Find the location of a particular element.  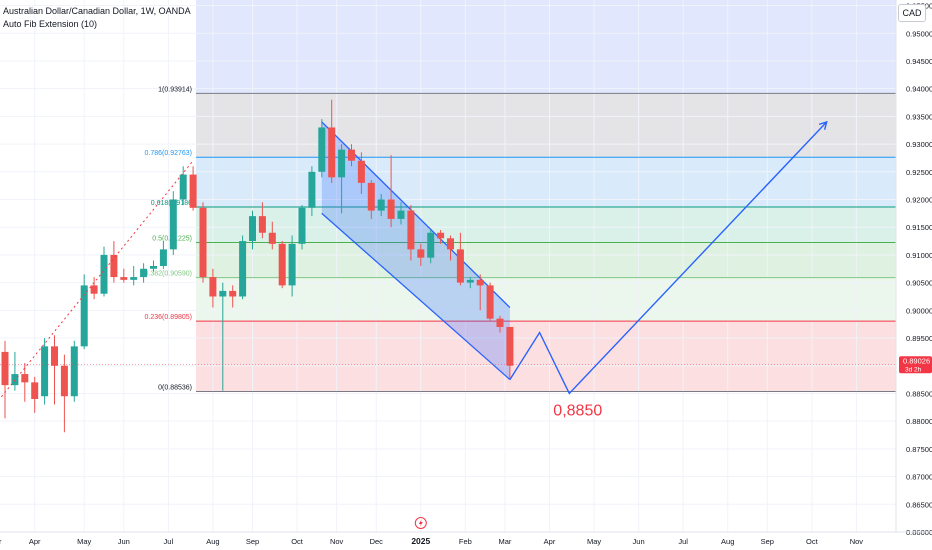

price-tick-label: 0.87500 is located at coordinates (919, 449).